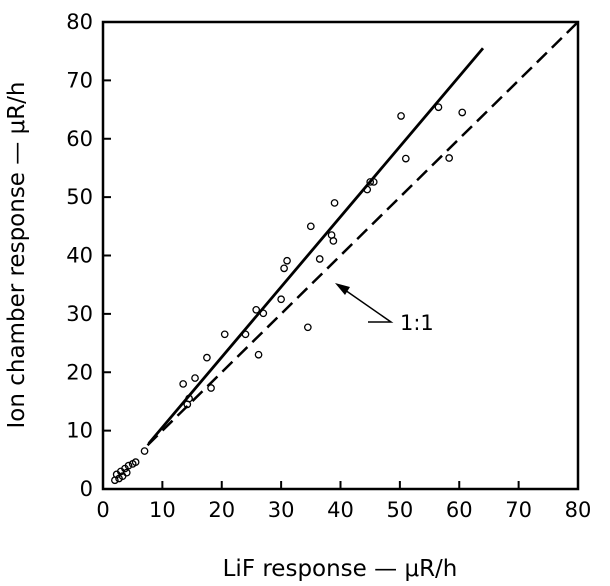 The height and width of the screenshot is (586, 610). Describe the element at coordinates (79, 139) in the screenshot. I see `y-tick-label: 60` at that location.